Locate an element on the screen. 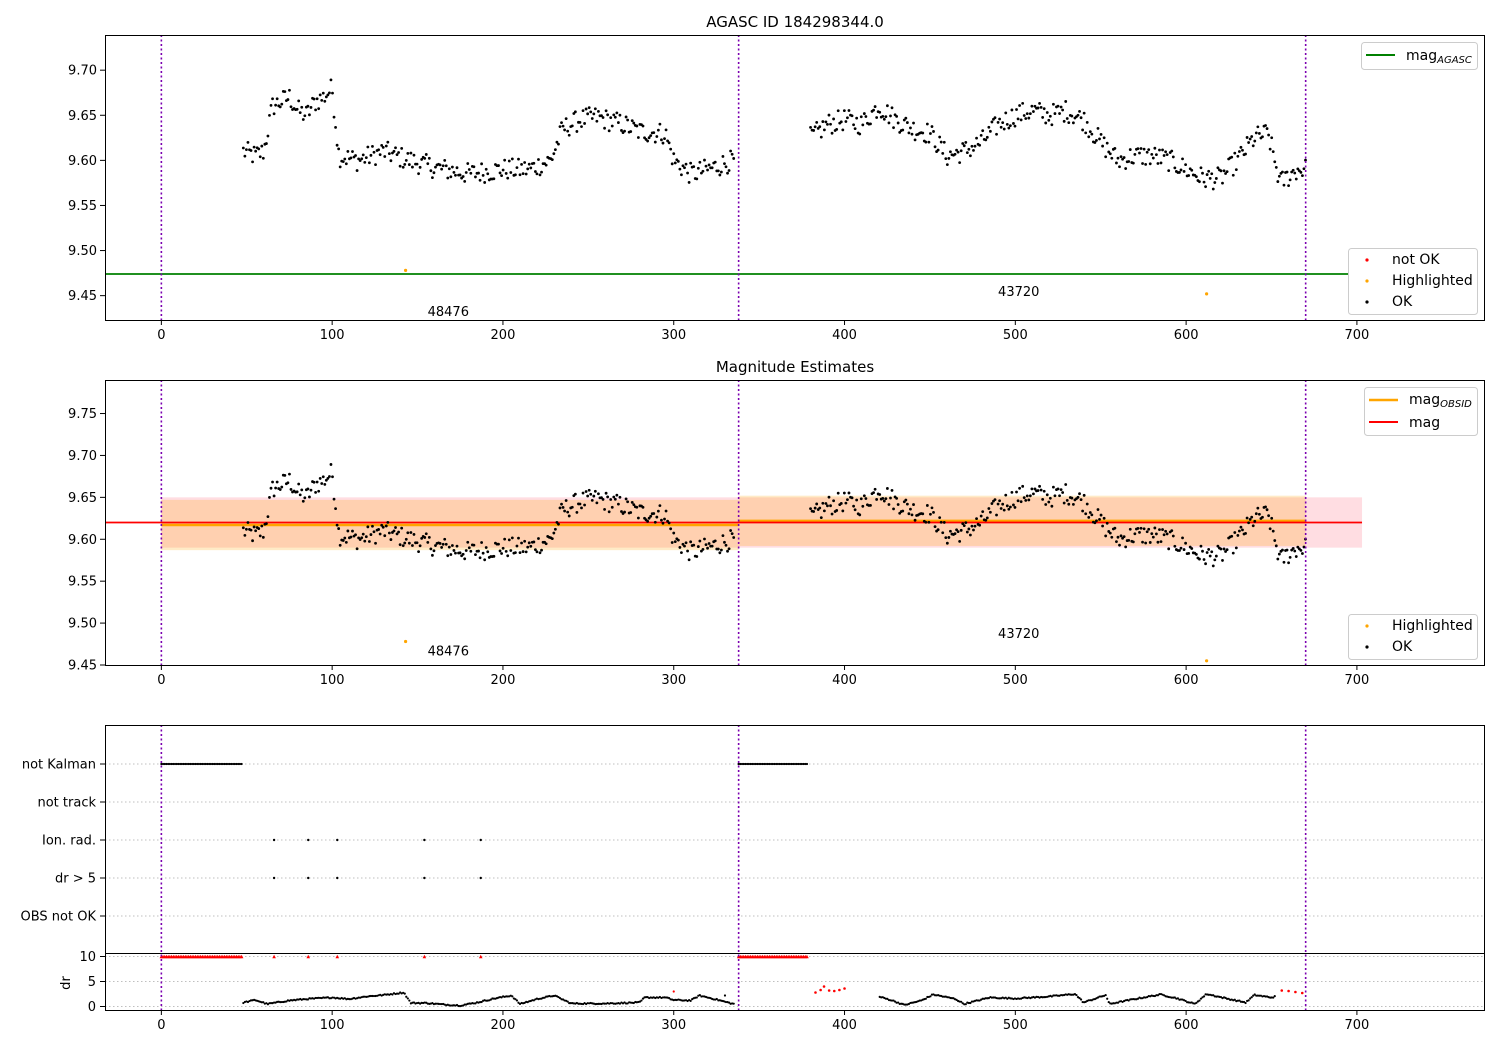  obsid-label-48476: 48476 is located at coordinates (448, 312).